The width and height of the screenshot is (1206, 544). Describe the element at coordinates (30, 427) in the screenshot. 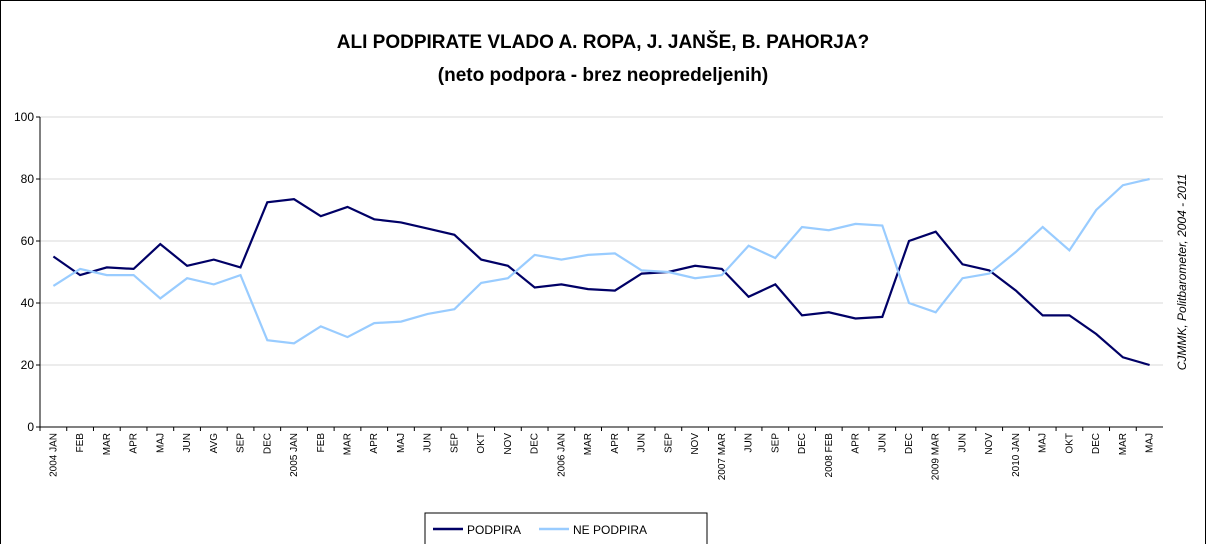

I see `y-tick-label: 0` at that location.